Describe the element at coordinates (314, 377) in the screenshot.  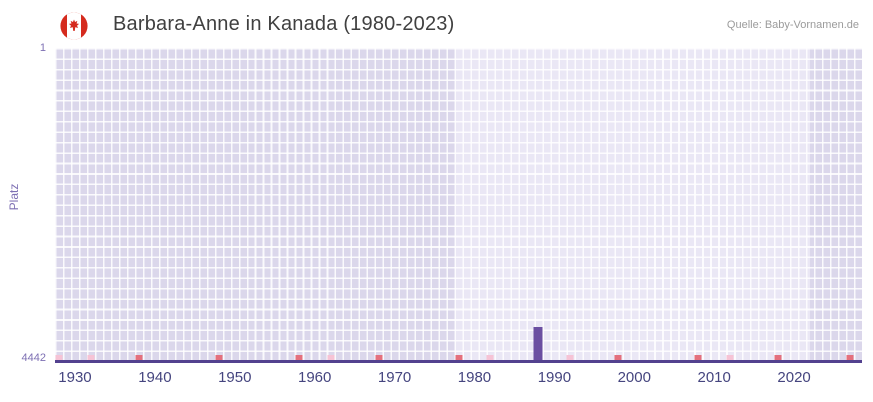
I see `x-tick-label-1960: 1960` at that location.